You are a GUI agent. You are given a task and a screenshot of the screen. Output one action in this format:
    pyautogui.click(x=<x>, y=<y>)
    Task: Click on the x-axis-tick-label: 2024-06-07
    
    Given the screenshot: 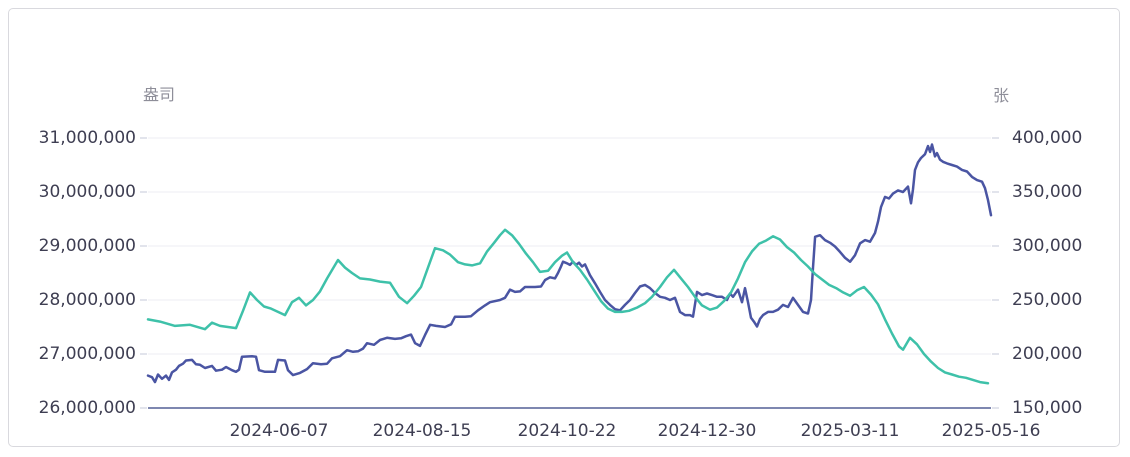 What is the action you would take?
    pyautogui.click(x=279, y=431)
    